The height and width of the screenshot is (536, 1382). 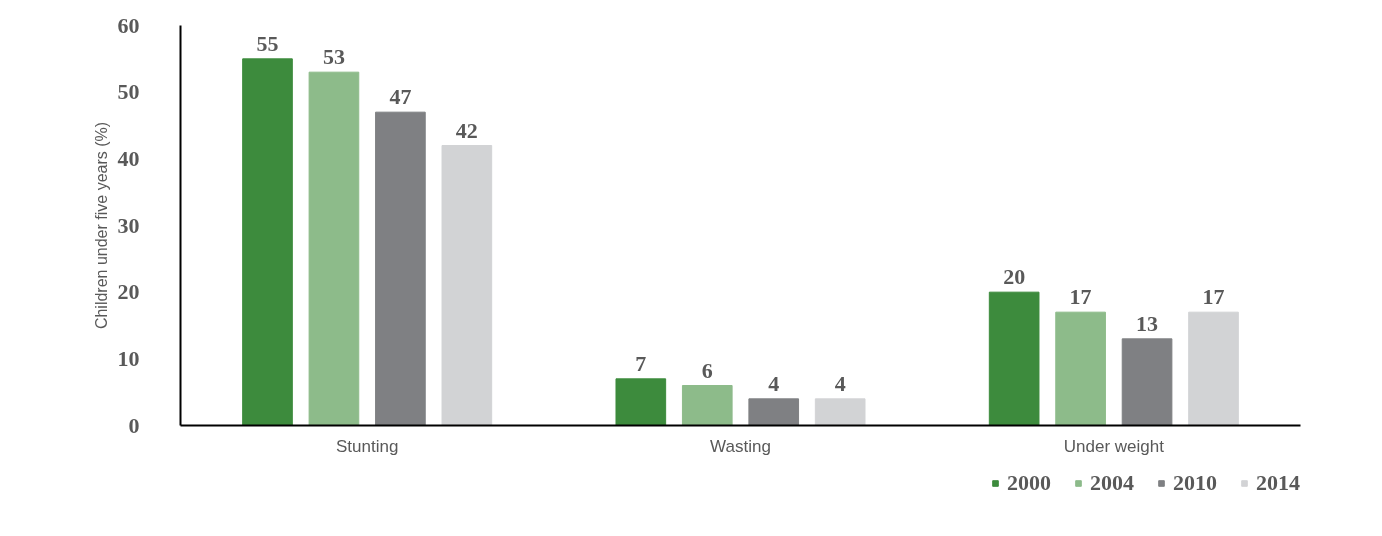 I want to click on y-tick-label: 40, so click(x=128, y=158).